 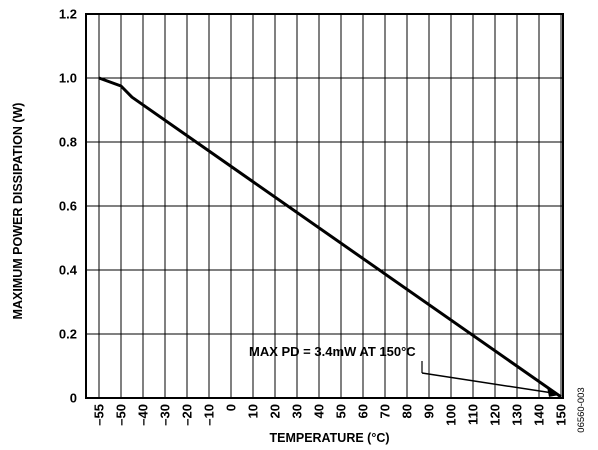 What do you see at coordinates (404, 370) in the screenshot?
I see `annotation: MAX PD = 3.4mW AT 150°C` at bounding box center [404, 370].